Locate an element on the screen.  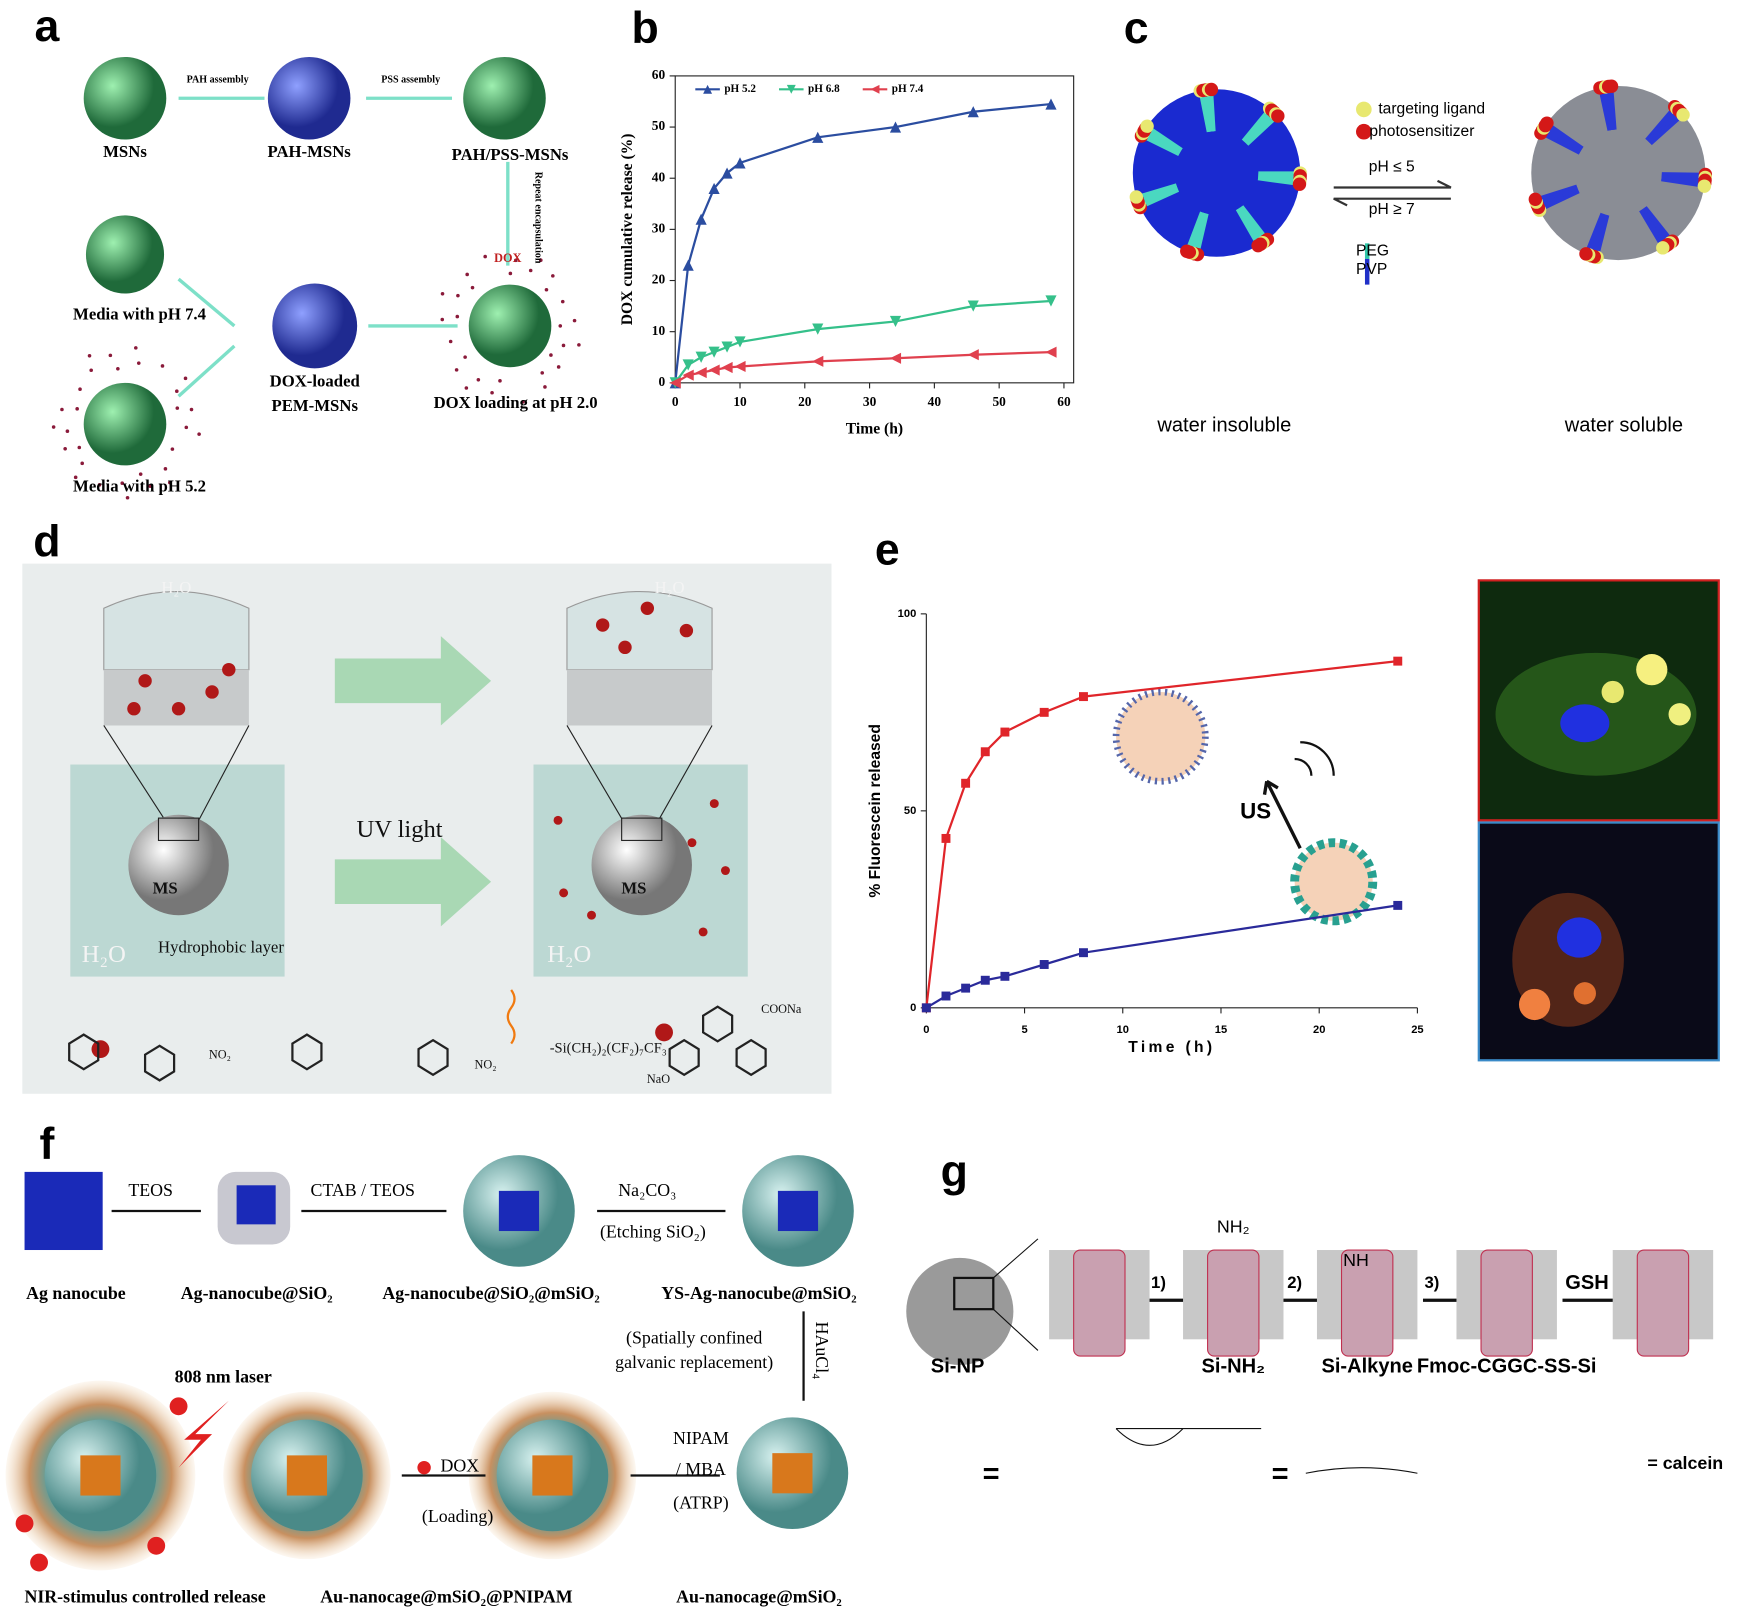
y-tick-label: 40 is located at coordinates (659, 176).